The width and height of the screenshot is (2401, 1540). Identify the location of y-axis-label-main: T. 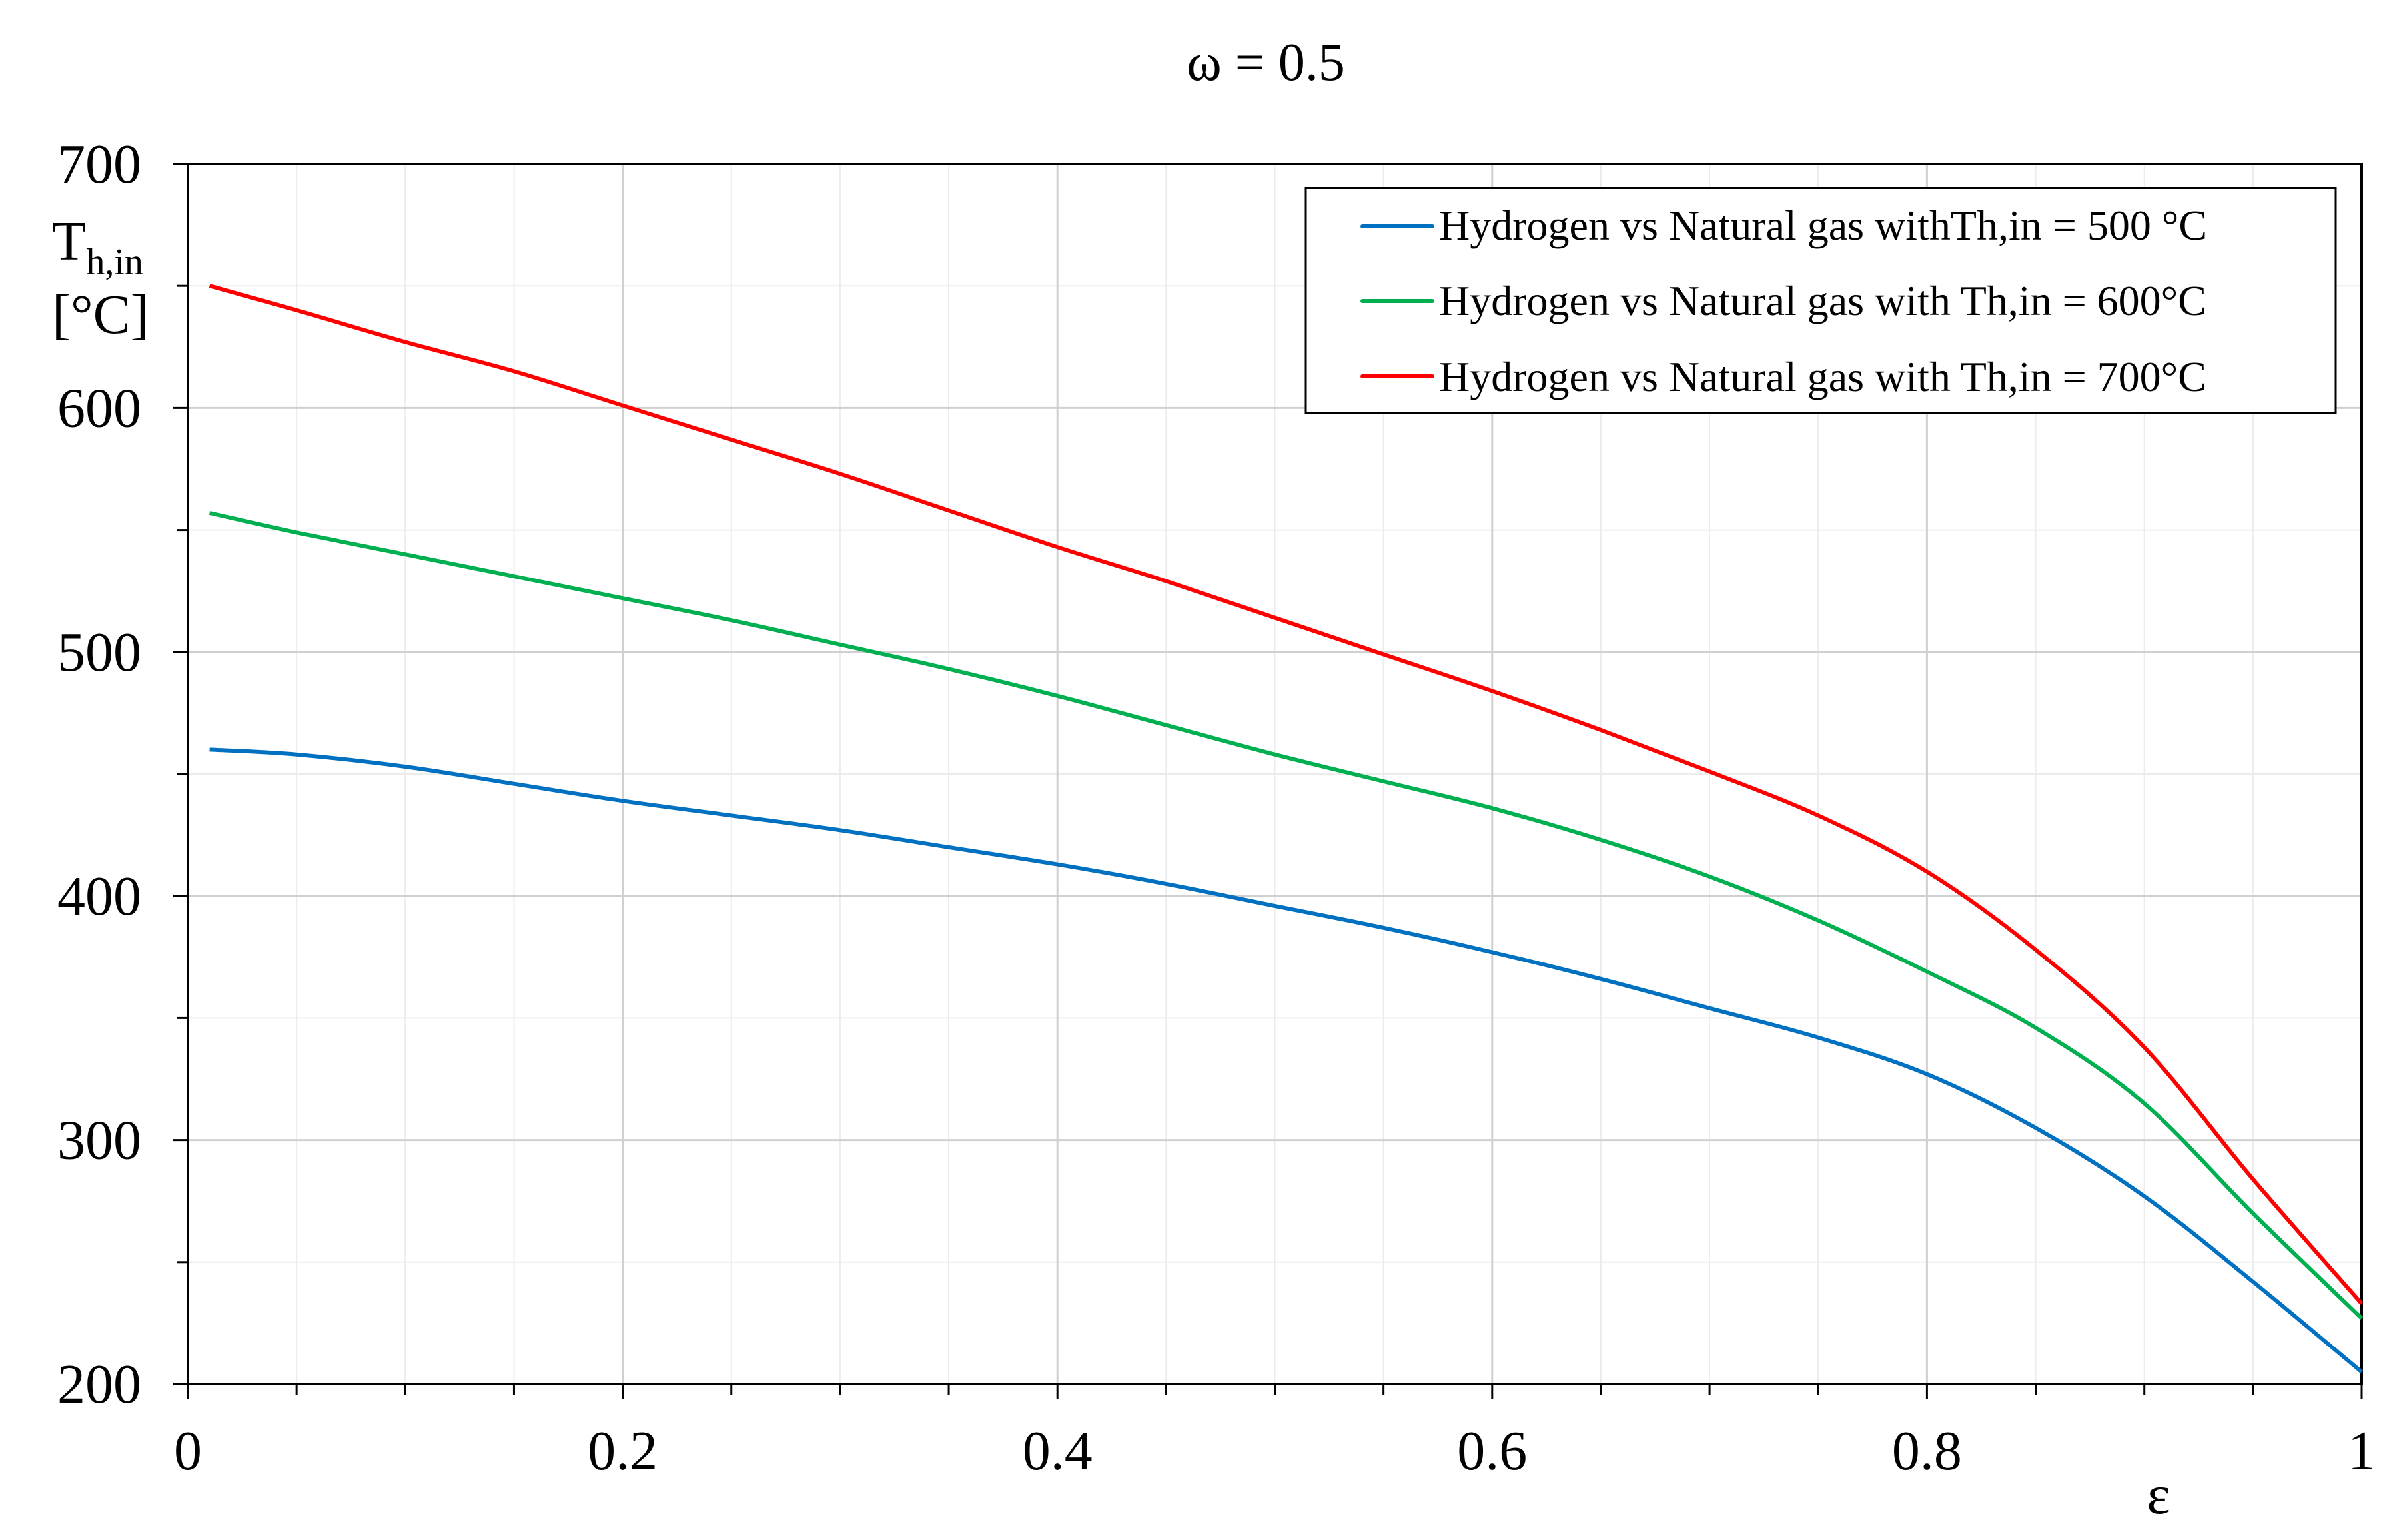
(69, 241).